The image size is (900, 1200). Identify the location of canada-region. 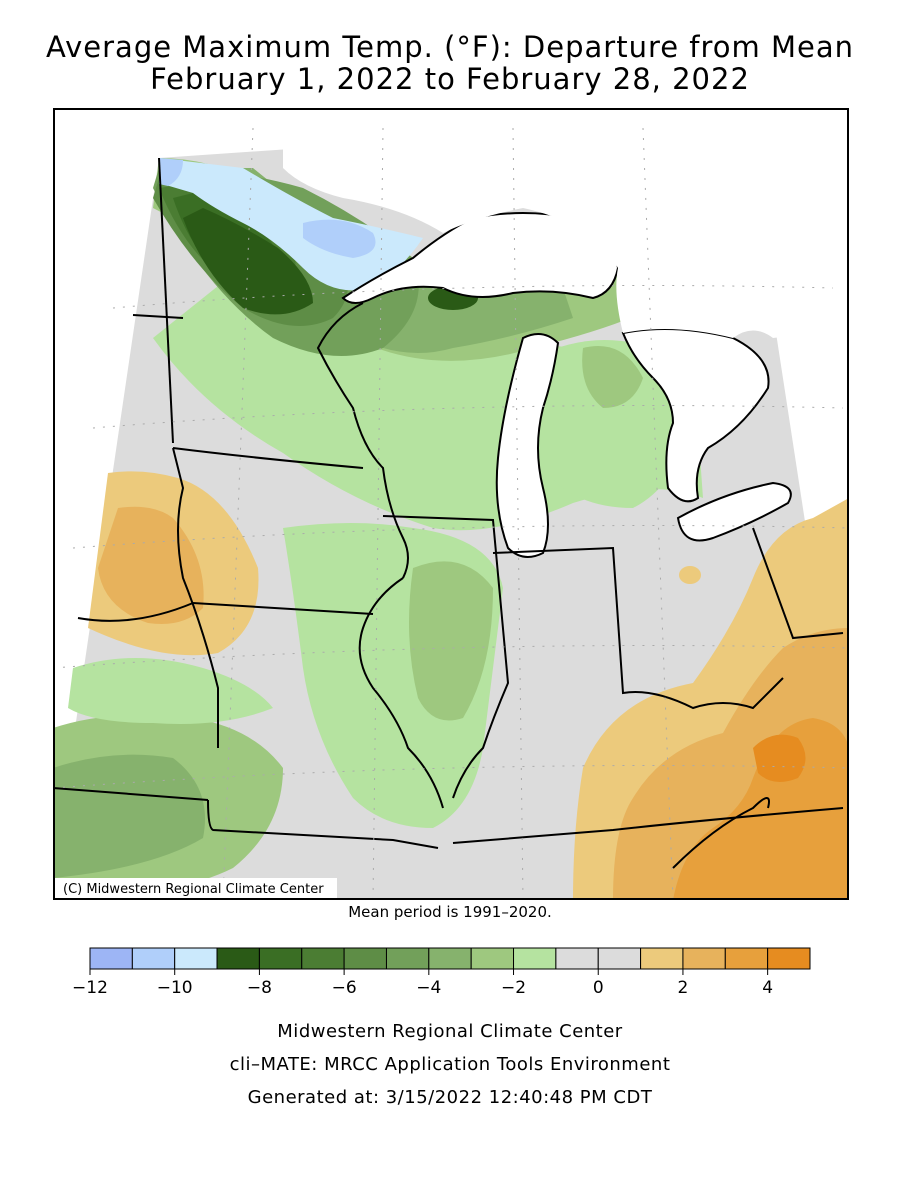
(566, 223).